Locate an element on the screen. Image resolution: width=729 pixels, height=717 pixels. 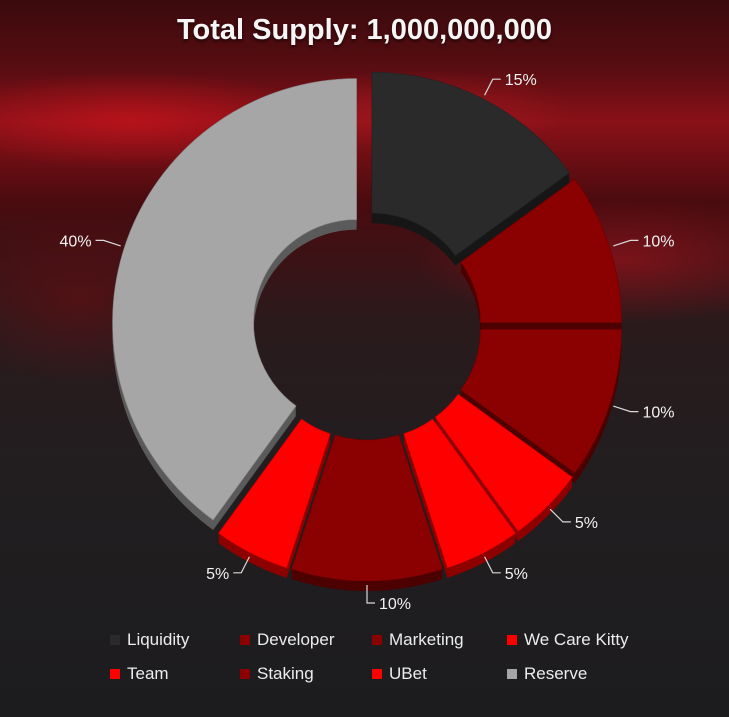
leader-line-staking is located at coordinates (370, 594).